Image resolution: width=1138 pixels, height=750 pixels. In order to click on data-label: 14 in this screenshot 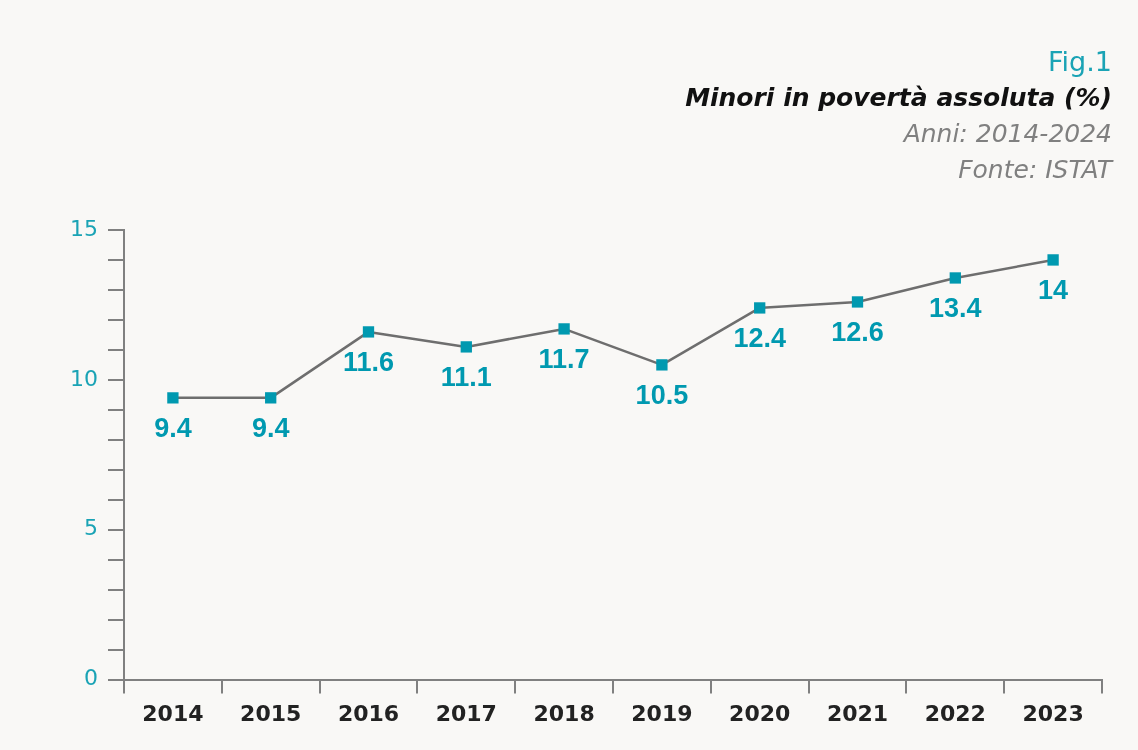, I will do `click(1053, 289)`.